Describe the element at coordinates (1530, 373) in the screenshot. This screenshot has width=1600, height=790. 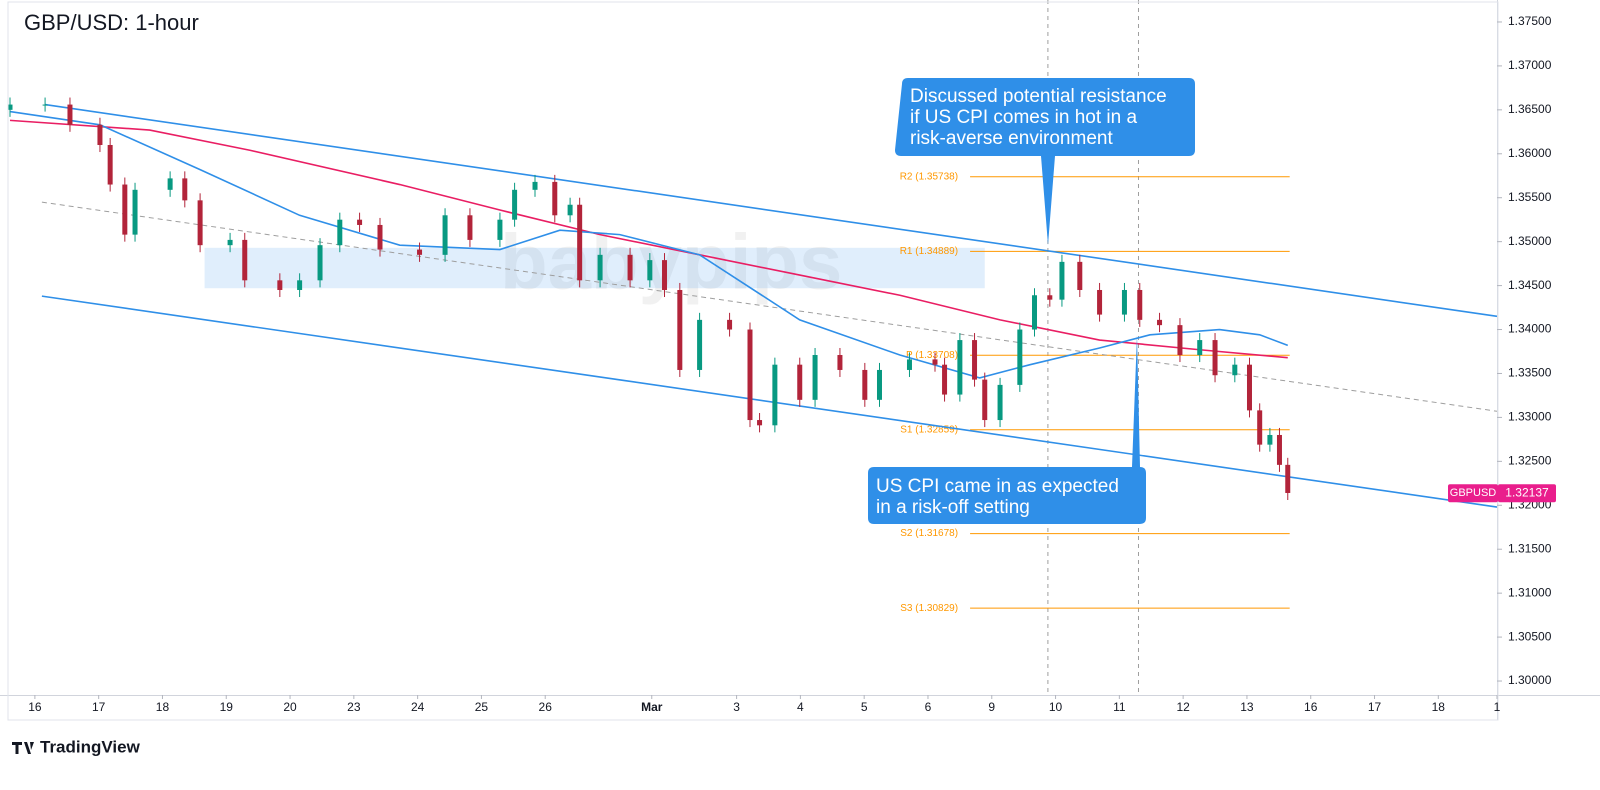
I see `y-tick-label: 1.33500` at that location.